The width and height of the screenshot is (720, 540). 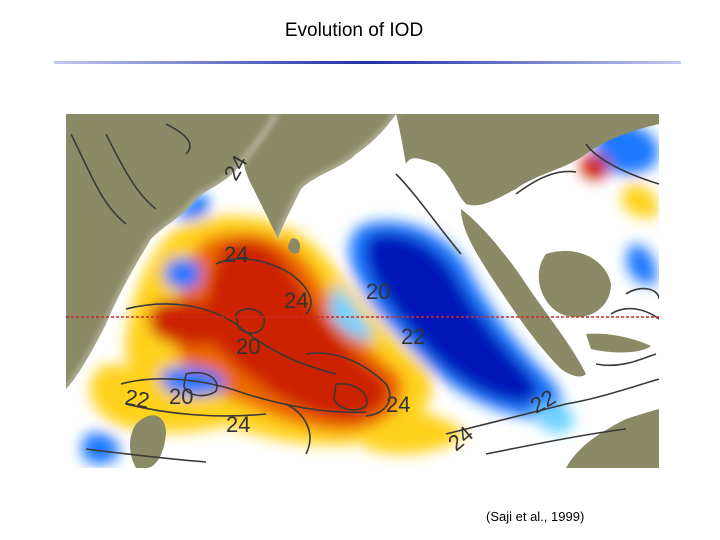 I want to click on land-southeast-asia, so click(x=527, y=160).